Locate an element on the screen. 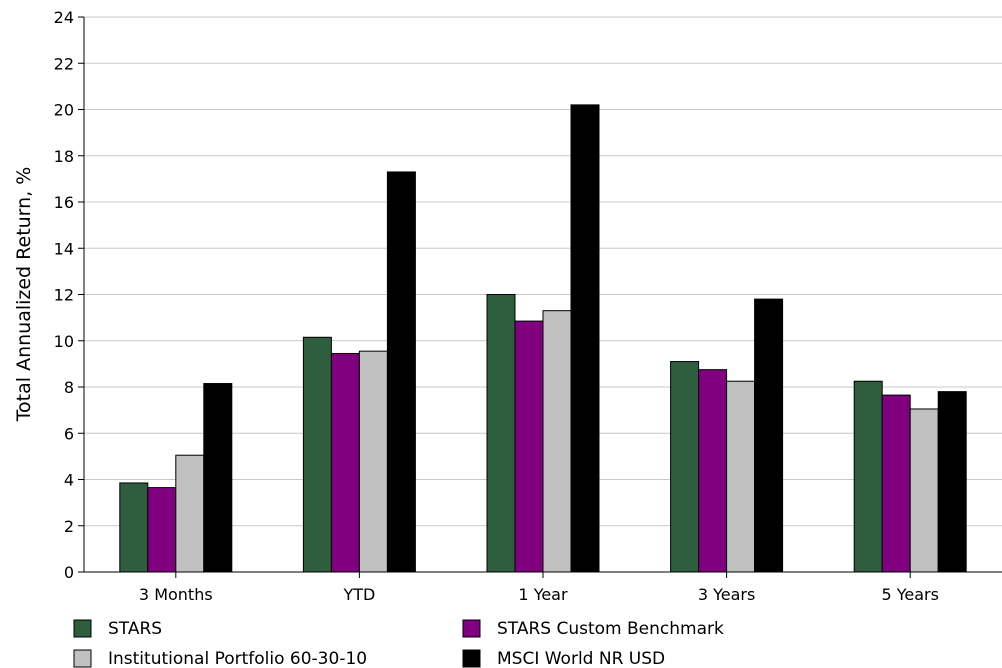 The width and height of the screenshot is (1002, 668). y-tick-label: 24 is located at coordinates (64, 17).